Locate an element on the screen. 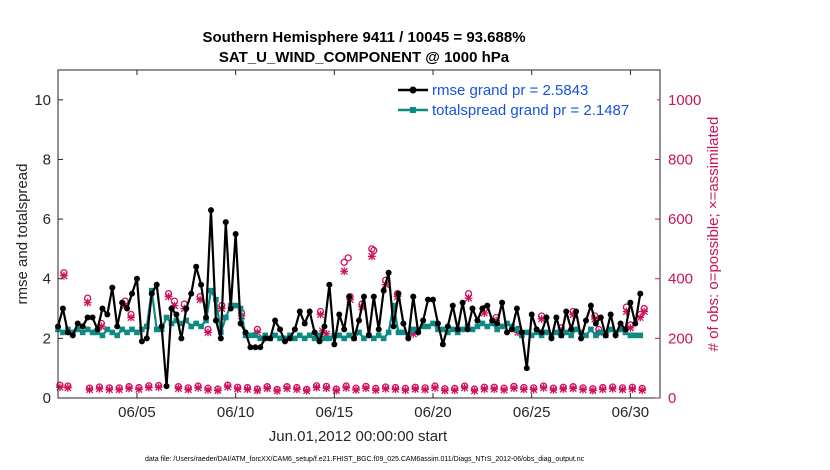  y-left-tick-label: 4 is located at coordinates (47, 279).